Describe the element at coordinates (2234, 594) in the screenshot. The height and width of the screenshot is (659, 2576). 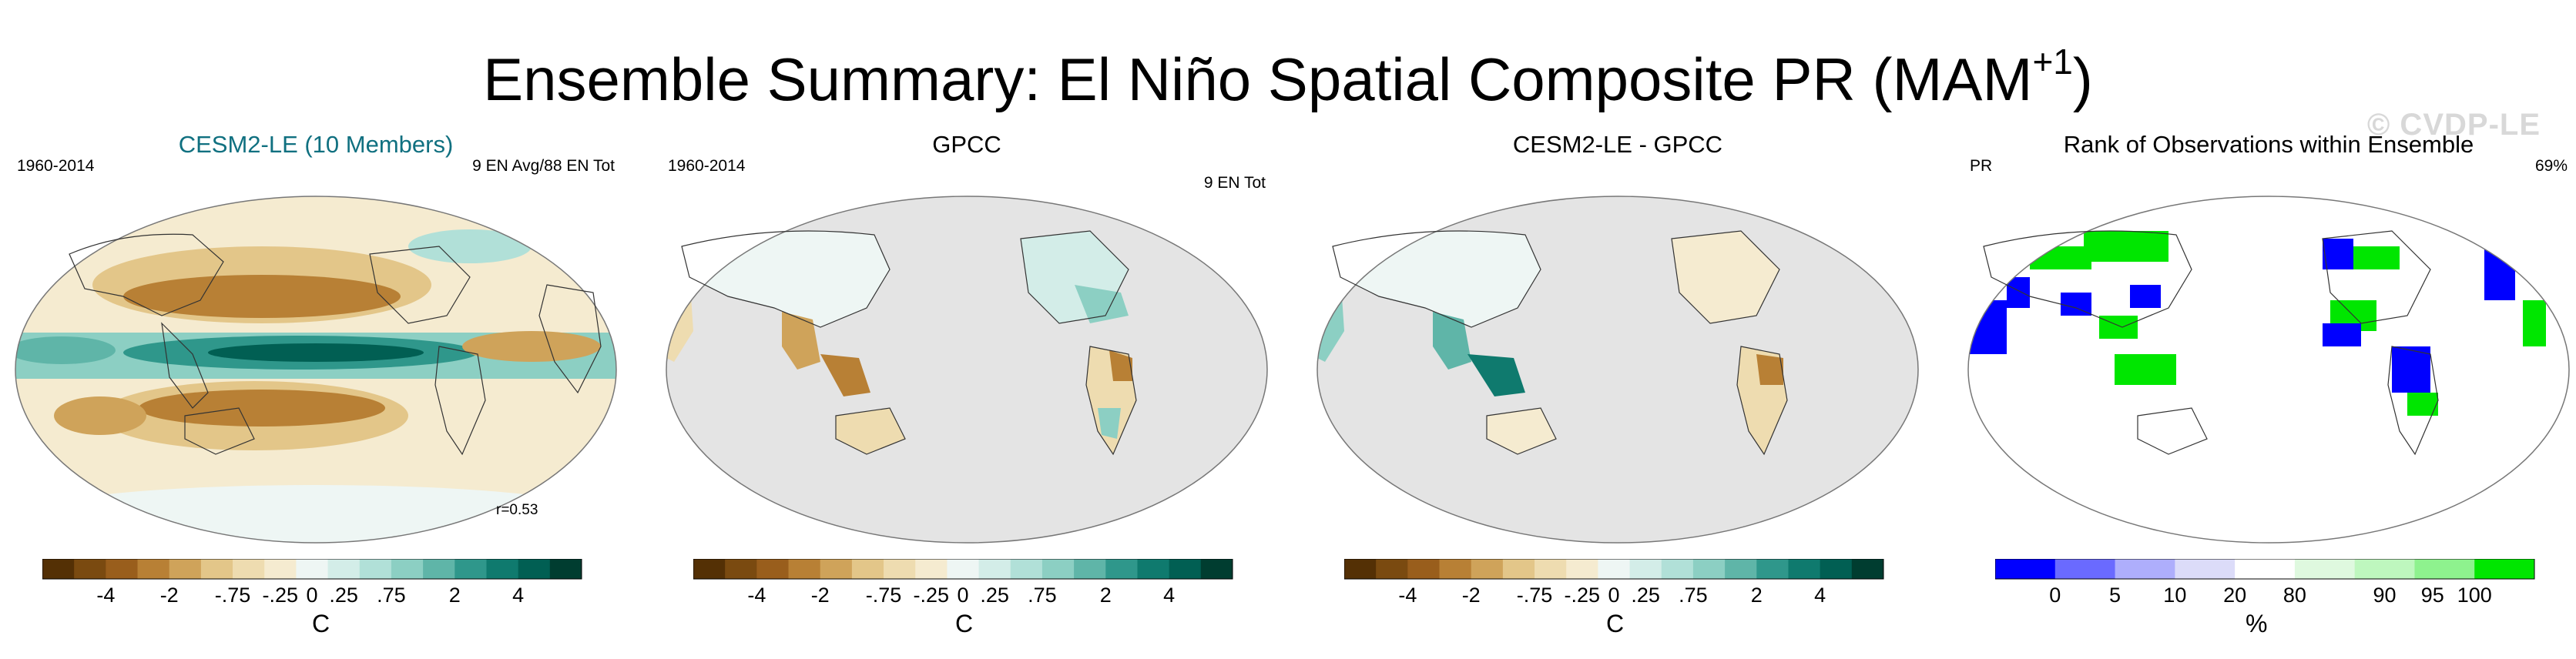
I see `colorbar-tick-label: 20` at that location.